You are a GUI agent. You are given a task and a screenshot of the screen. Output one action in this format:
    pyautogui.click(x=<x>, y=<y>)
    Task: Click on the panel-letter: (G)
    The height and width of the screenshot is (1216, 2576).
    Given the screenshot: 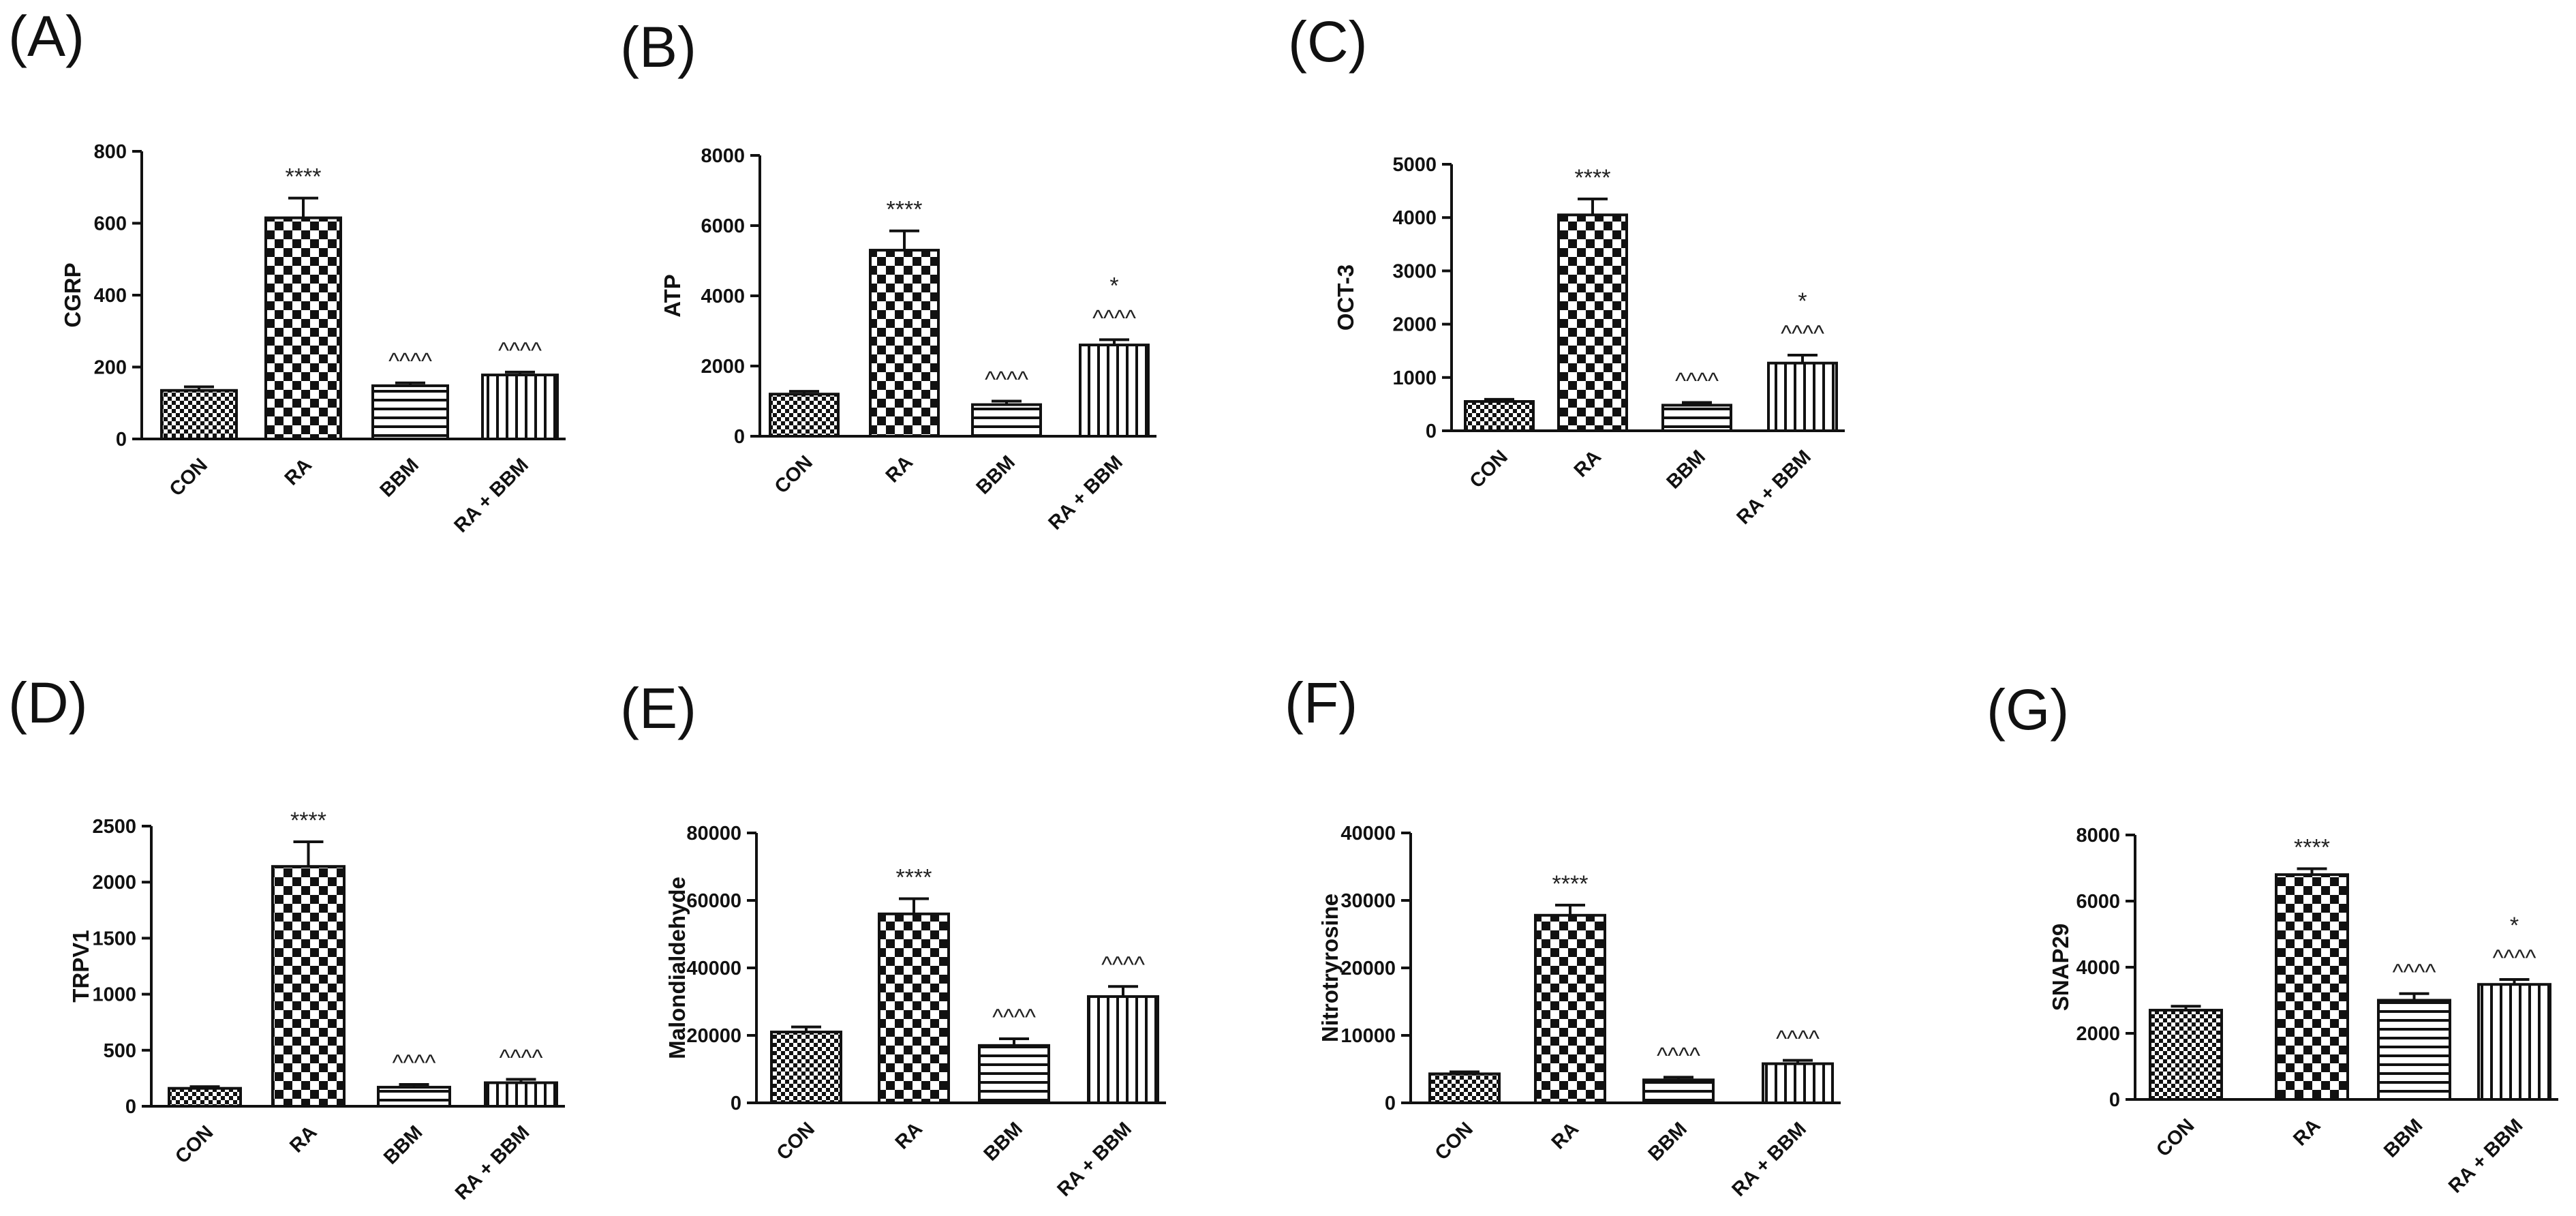 What is the action you would take?
    pyautogui.click(x=2028, y=710)
    